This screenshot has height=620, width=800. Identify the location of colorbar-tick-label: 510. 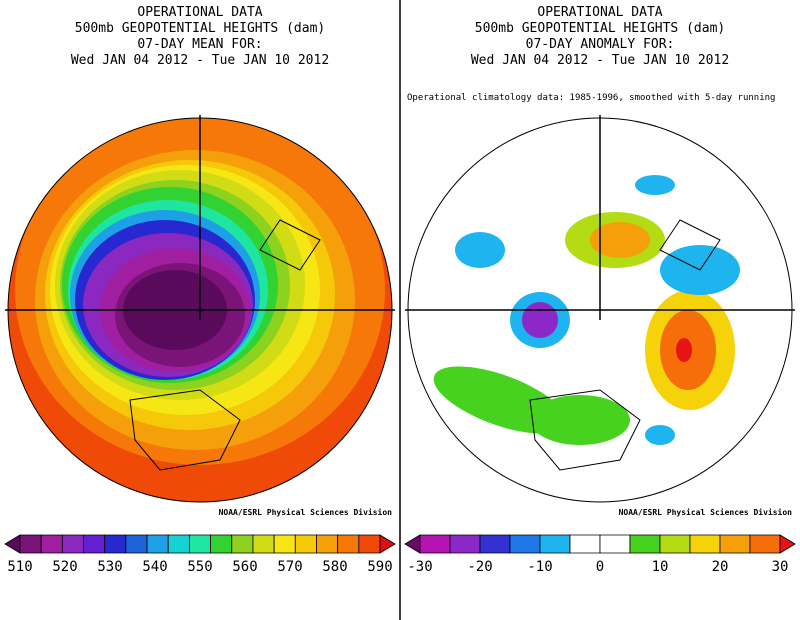
(19, 567).